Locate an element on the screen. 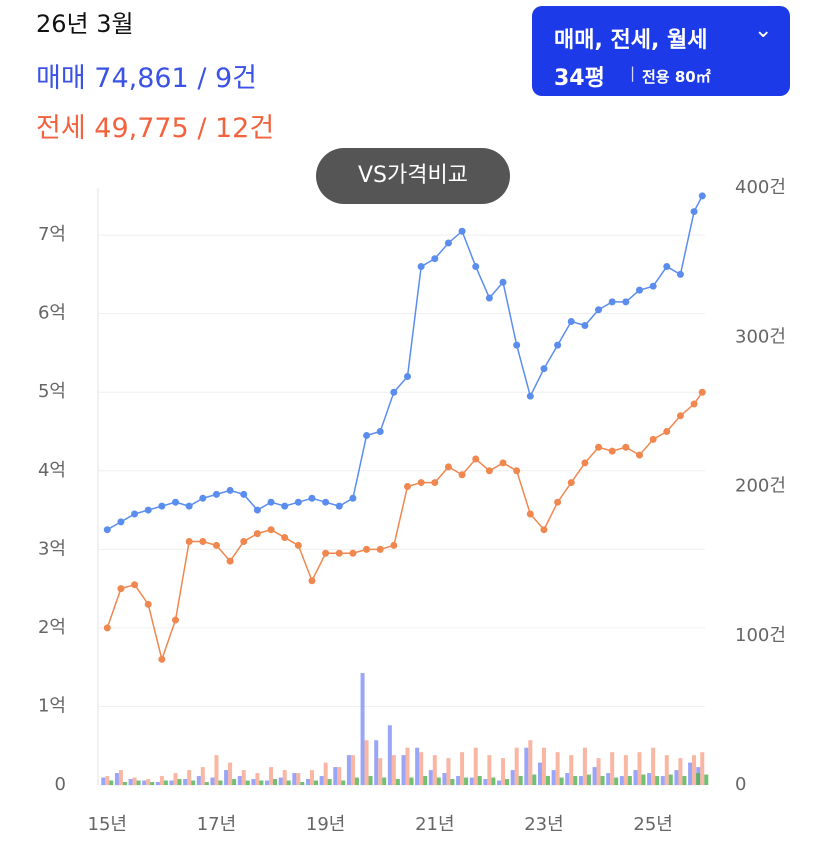  y2-tick-label: 0 is located at coordinates (740, 784).